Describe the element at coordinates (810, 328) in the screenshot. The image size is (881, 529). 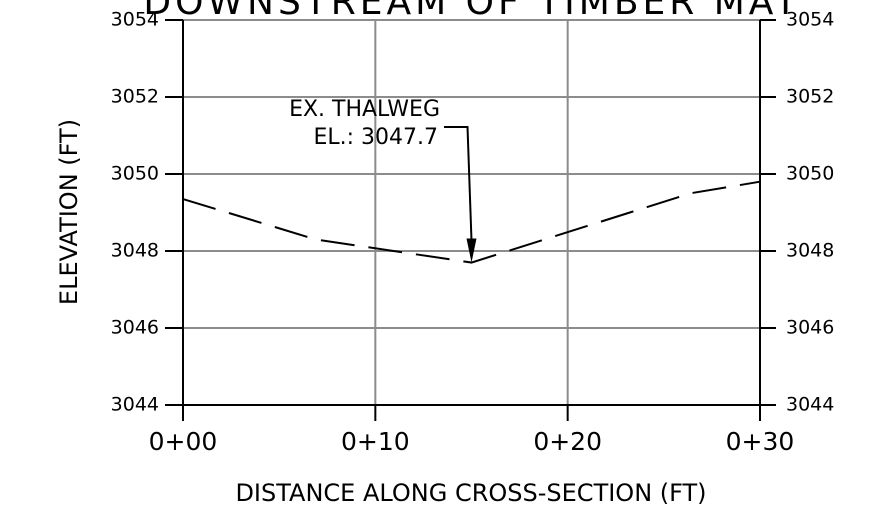
I see `y2-tick-label: 3046` at that location.